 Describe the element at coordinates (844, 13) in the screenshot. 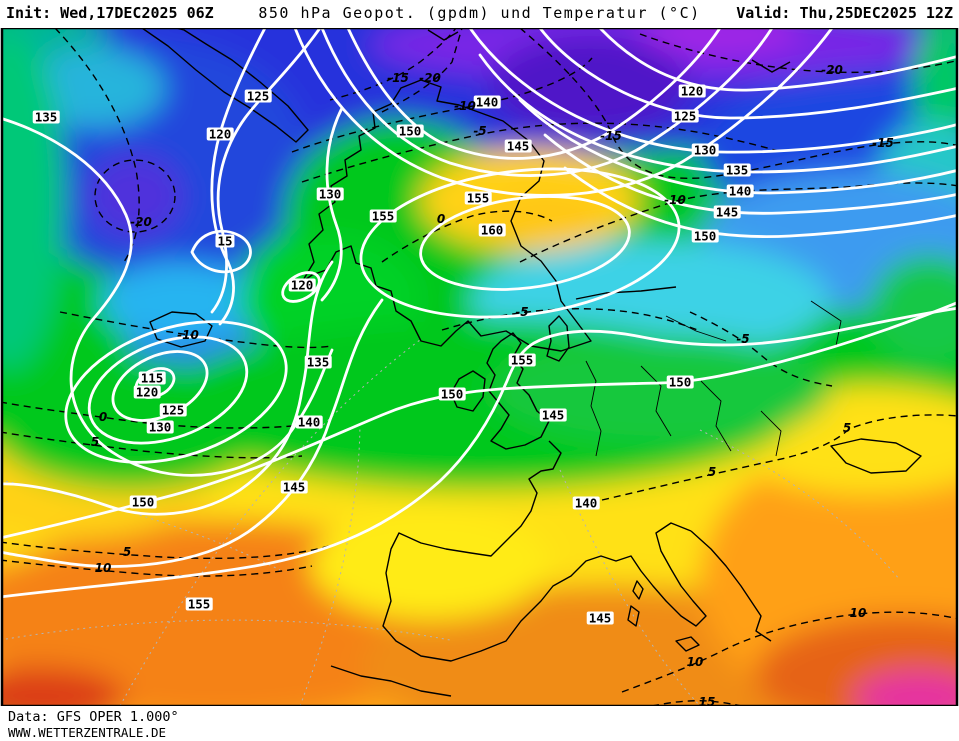

I see `valid-datetime: Valid: Thu,25DEC2025 12Z` at that location.